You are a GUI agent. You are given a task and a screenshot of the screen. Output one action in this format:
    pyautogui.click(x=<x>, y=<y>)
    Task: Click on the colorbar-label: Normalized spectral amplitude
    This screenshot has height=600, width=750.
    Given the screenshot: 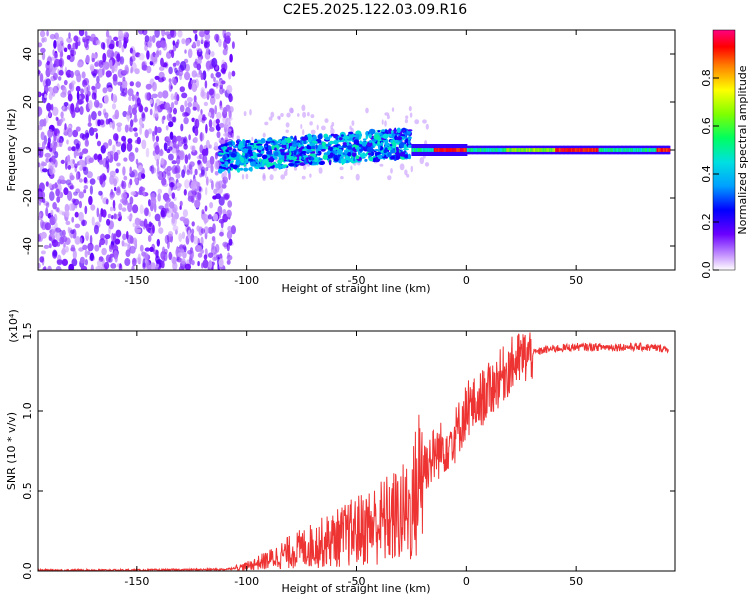 What is the action you would take?
    pyautogui.click(x=742, y=149)
    